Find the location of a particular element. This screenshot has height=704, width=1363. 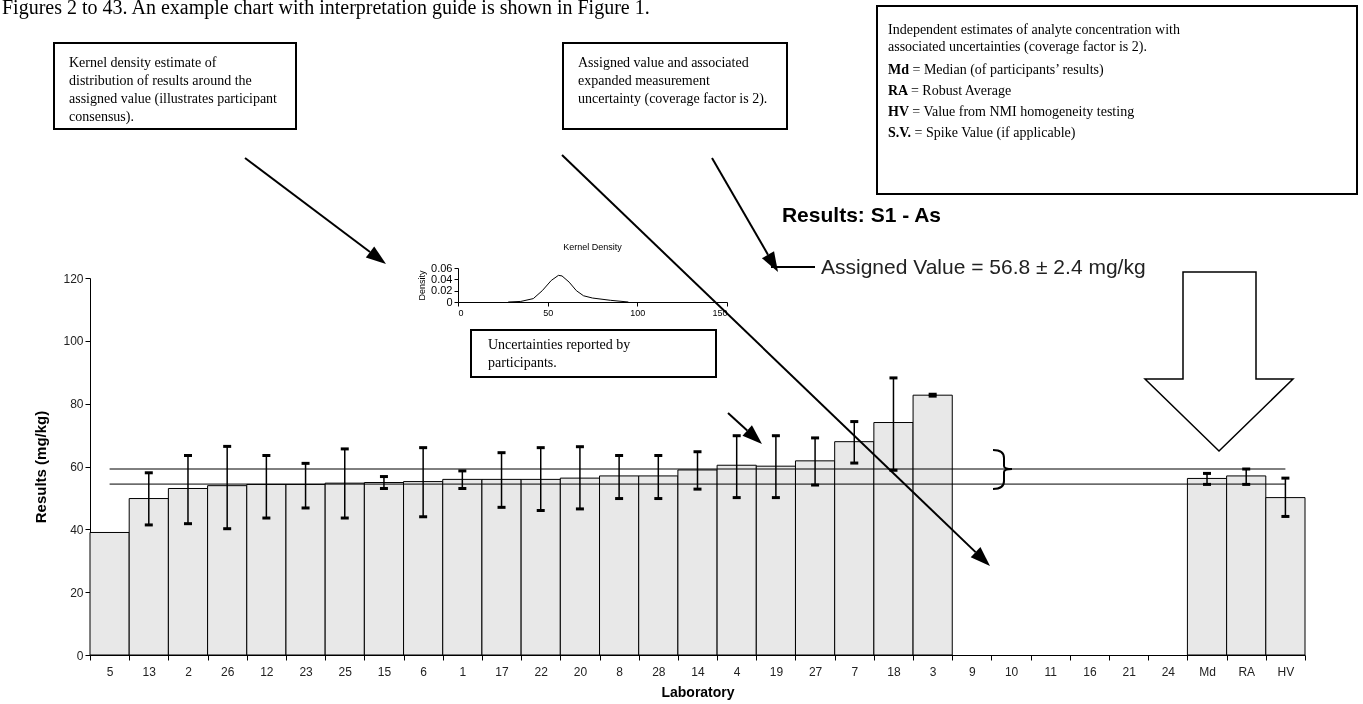

y-tick-label: 60 is located at coordinates (77, 467).